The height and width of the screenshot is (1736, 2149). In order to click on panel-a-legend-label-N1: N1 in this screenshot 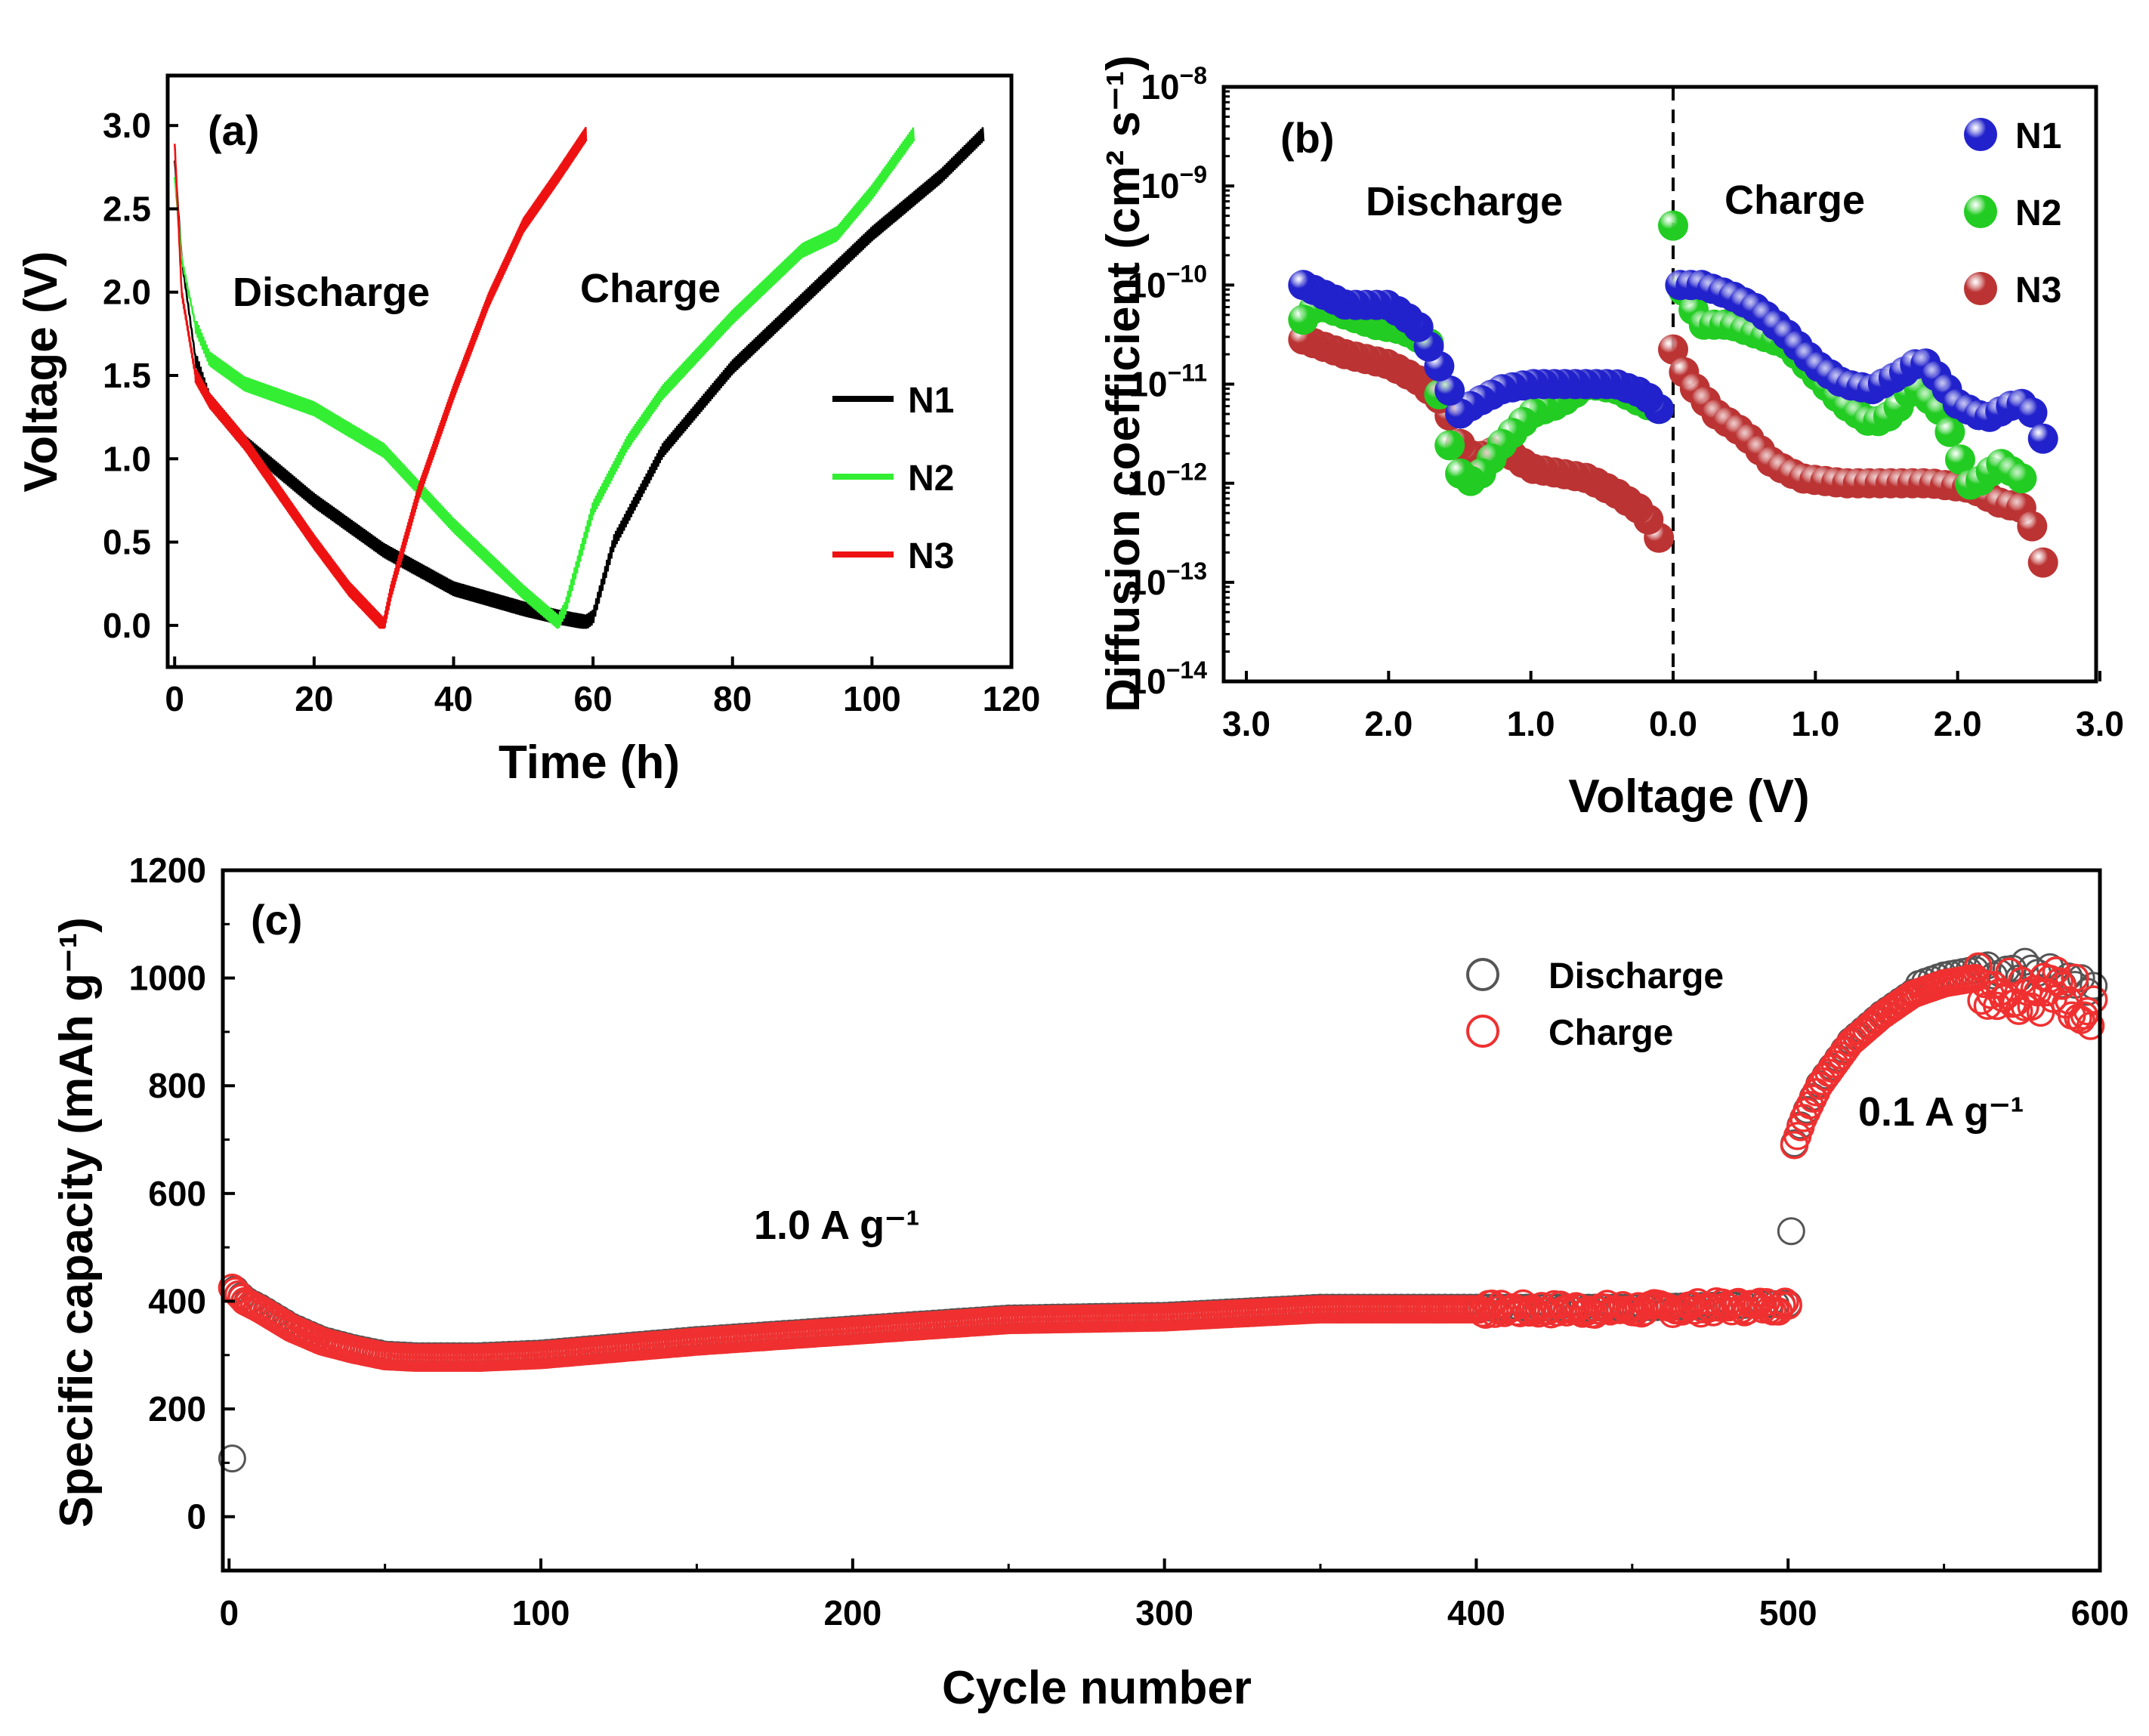, I will do `click(931, 401)`.